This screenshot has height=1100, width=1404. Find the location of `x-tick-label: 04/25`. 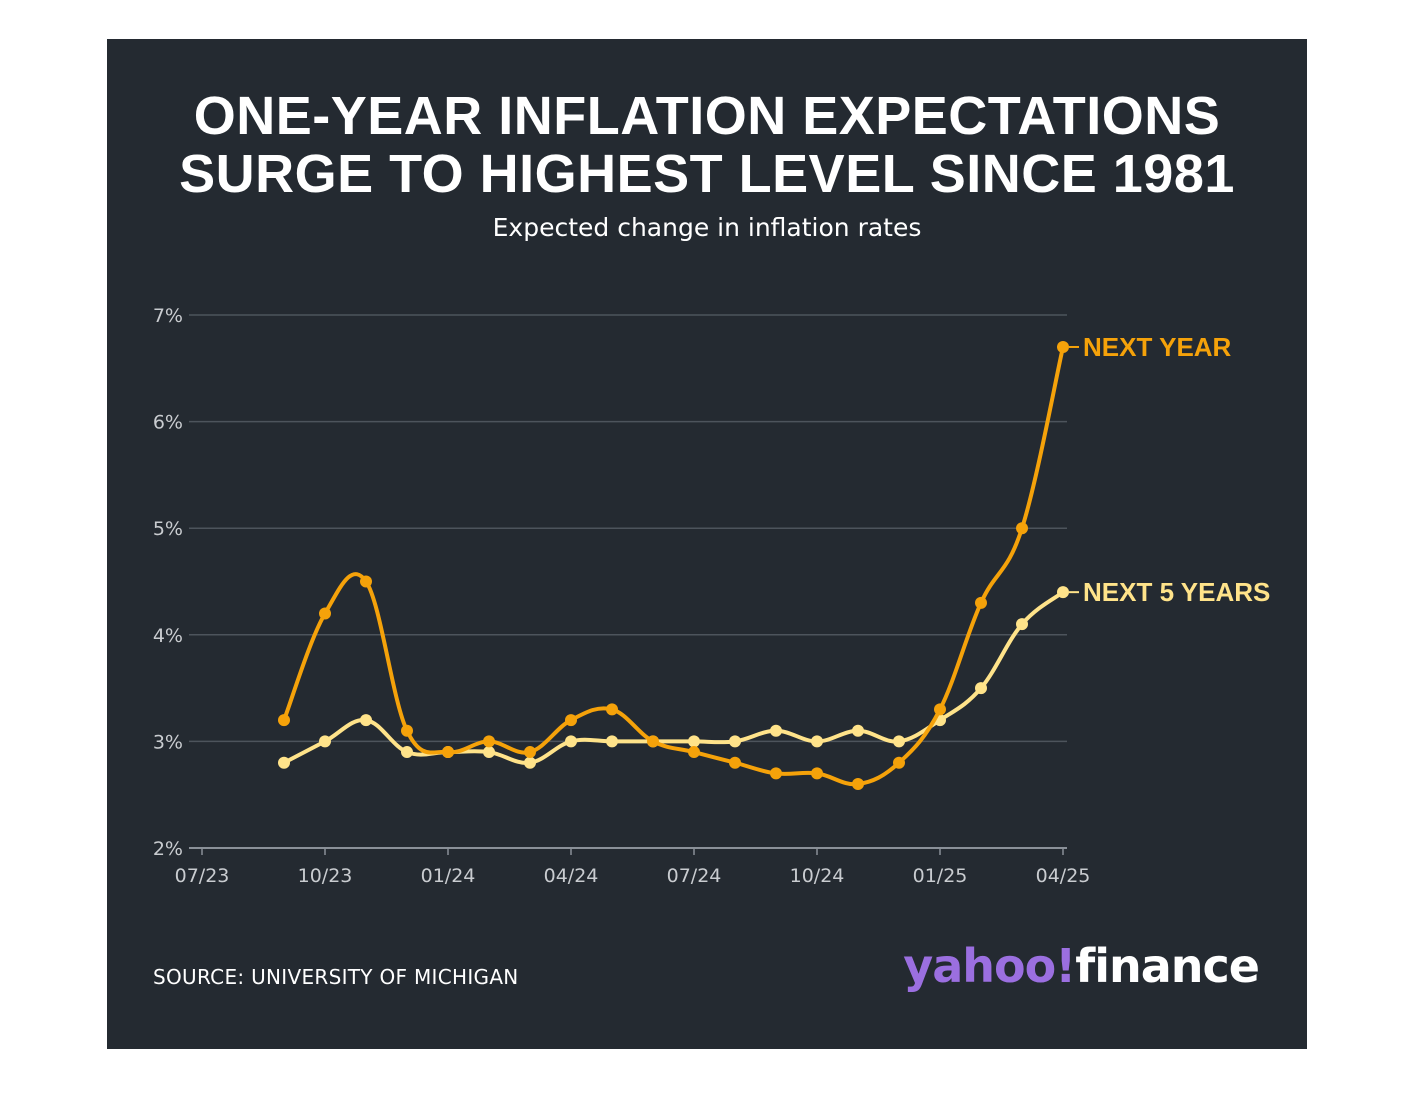

x-tick-label: 04/25 is located at coordinates (1063, 876).